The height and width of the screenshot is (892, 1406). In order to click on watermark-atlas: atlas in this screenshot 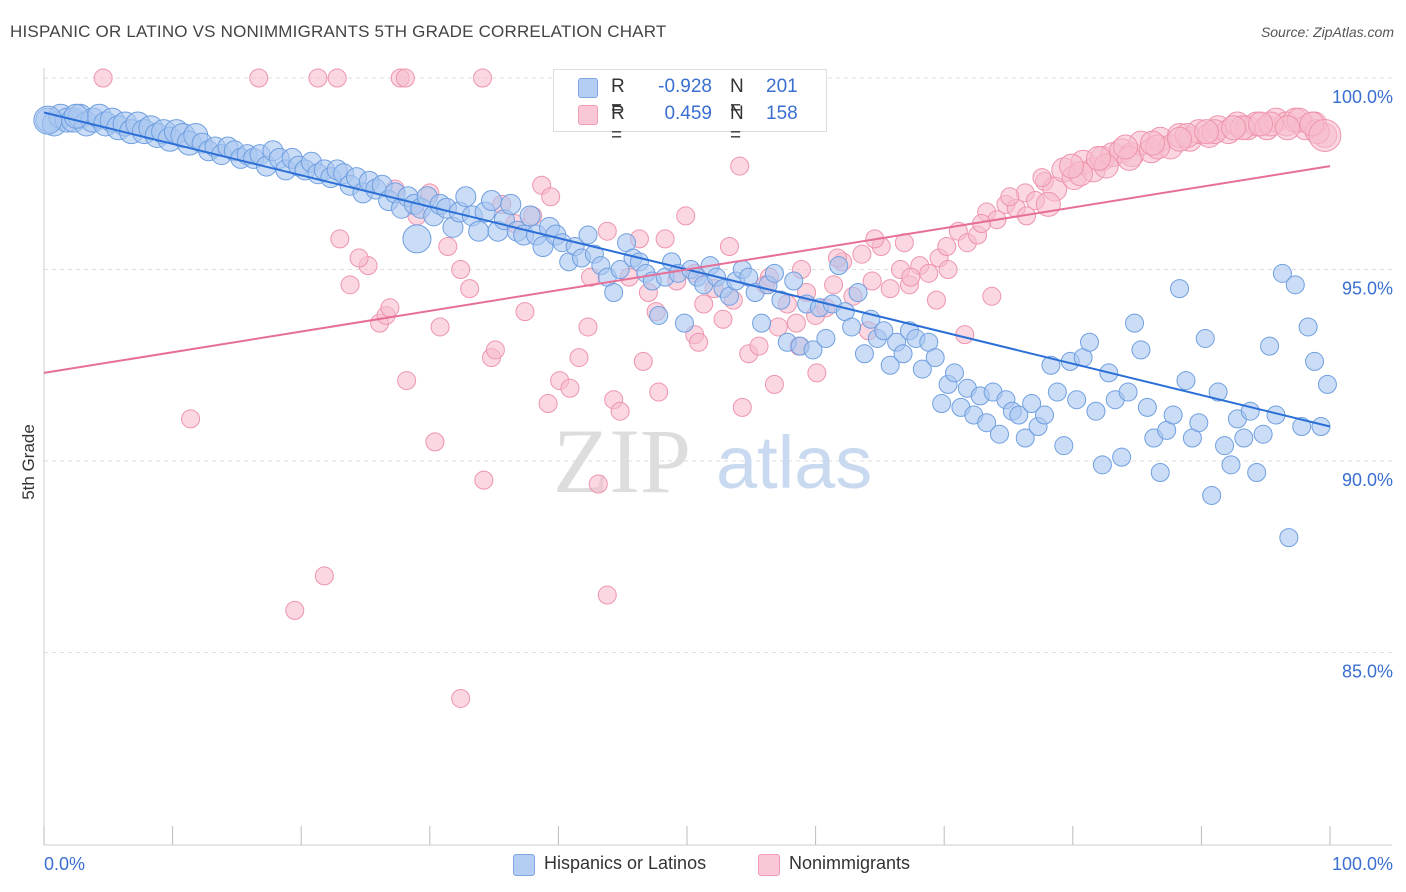, I will do `click(794, 462)`.